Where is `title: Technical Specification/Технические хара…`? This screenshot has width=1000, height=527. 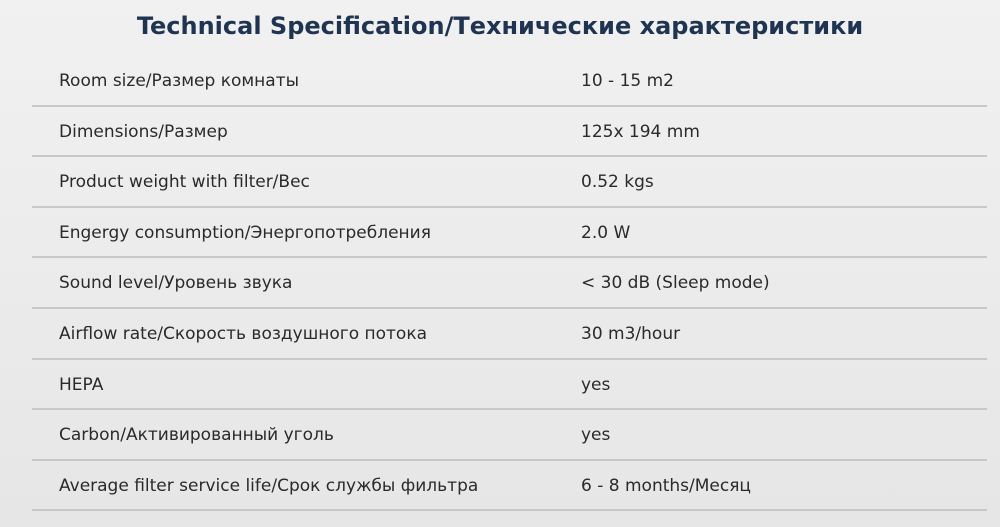 title: Technical Specification/Технические хара… is located at coordinates (500, 26).